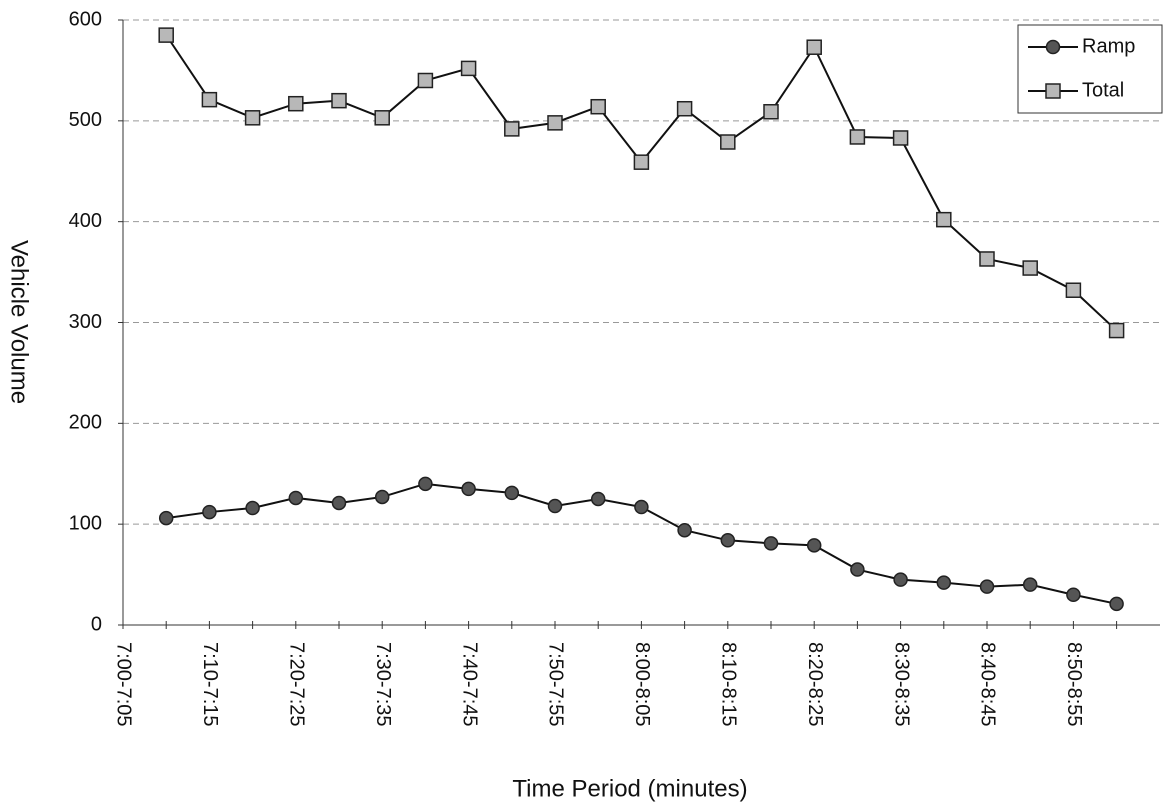 Image resolution: width=1169 pixels, height=808 pixels. Describe the element at coordinates (988, 684) in the screenshot. I see `x-tick-label: 8:40-8:45` at that location.